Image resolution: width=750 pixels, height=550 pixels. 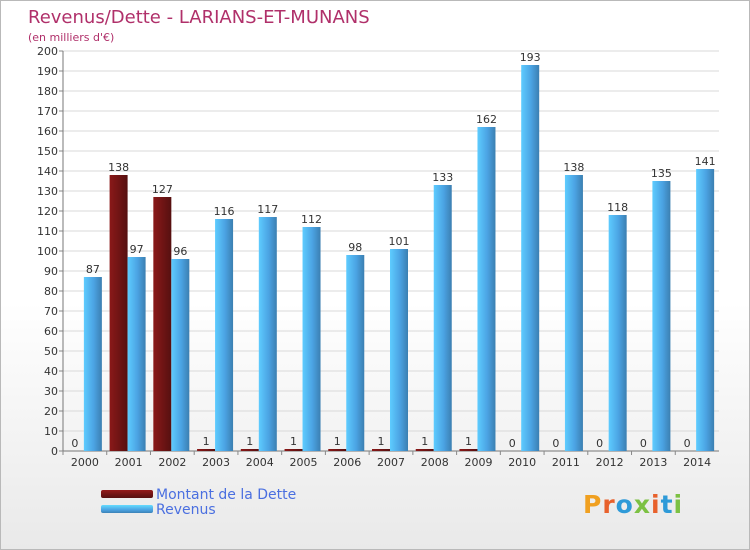 I want to click on data-label-revenus: 87, so click(x=93, y=269).